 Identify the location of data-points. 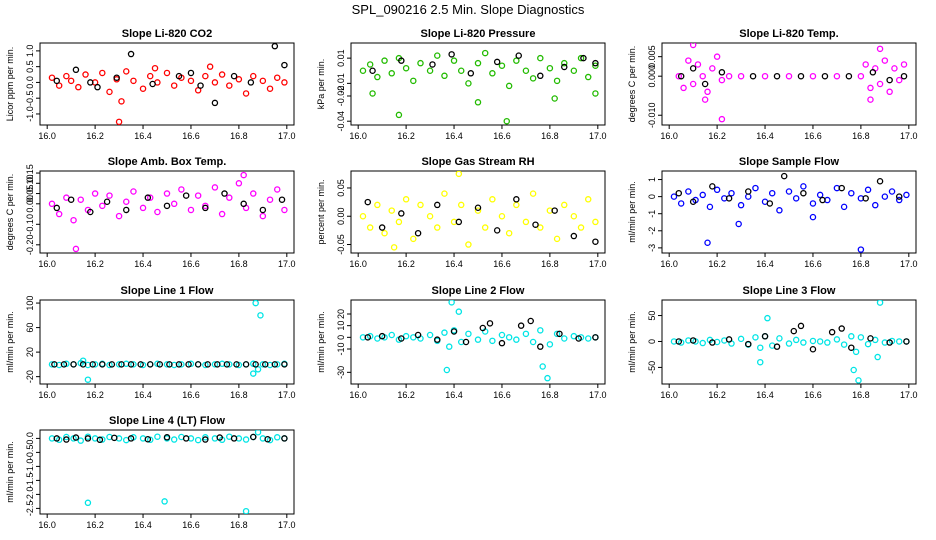
(790, 212).